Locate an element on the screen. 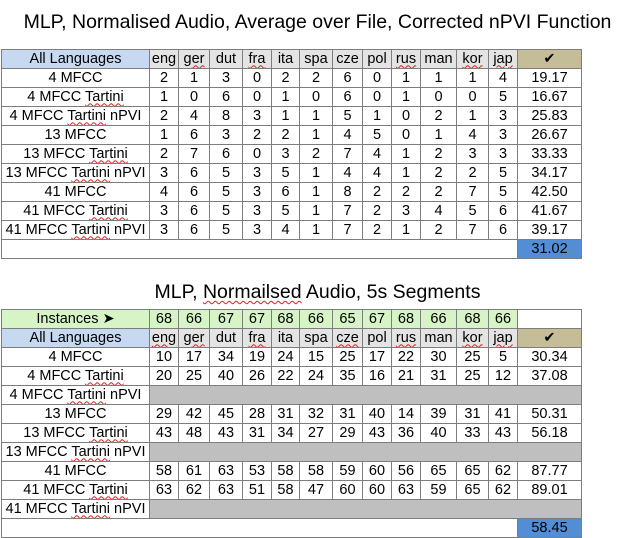  row-label: 13 MFCC is located at coordinates (75, 135).